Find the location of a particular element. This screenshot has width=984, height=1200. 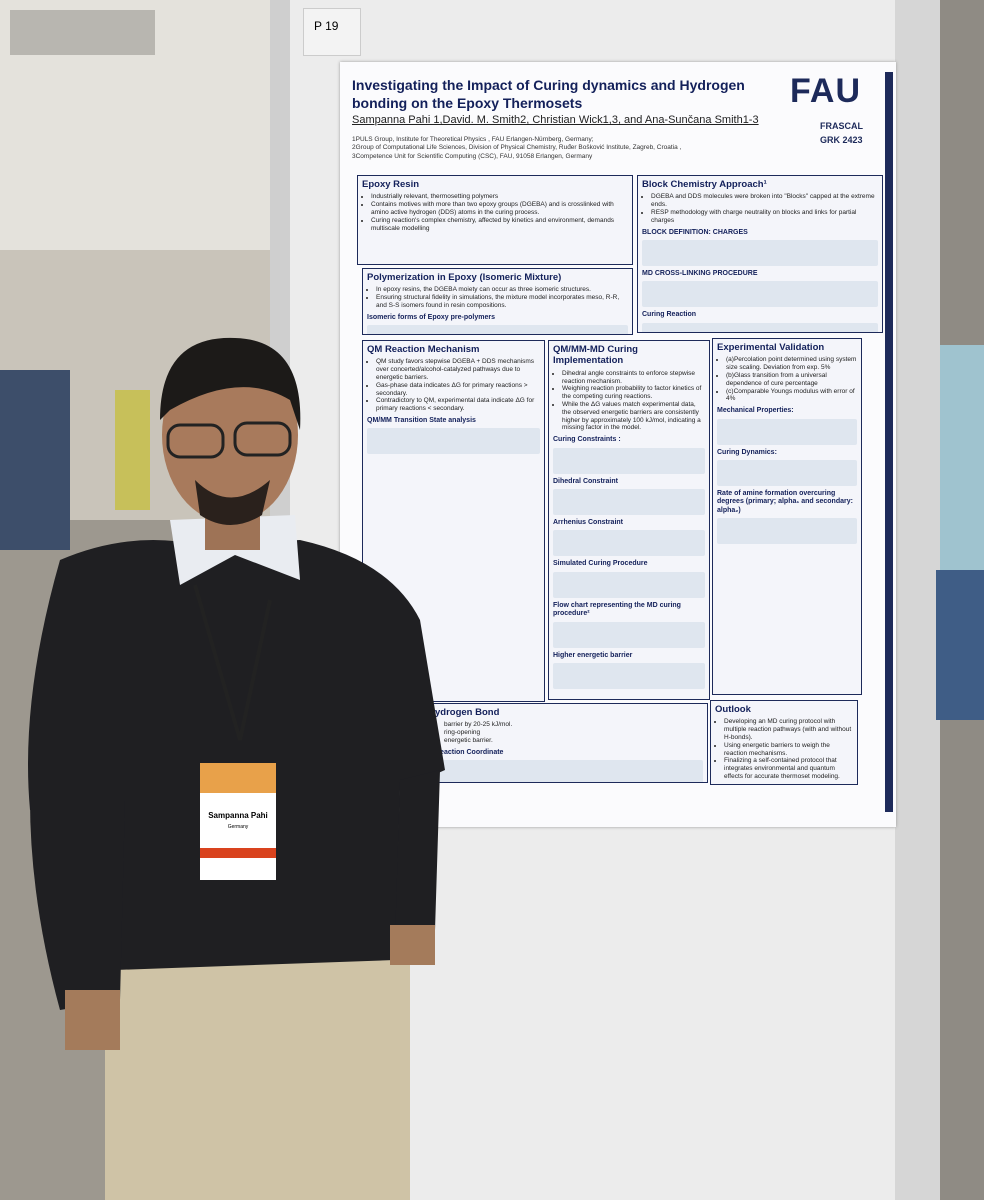

subheading: Higher energetic barrier is located at coordinates (593, 655).